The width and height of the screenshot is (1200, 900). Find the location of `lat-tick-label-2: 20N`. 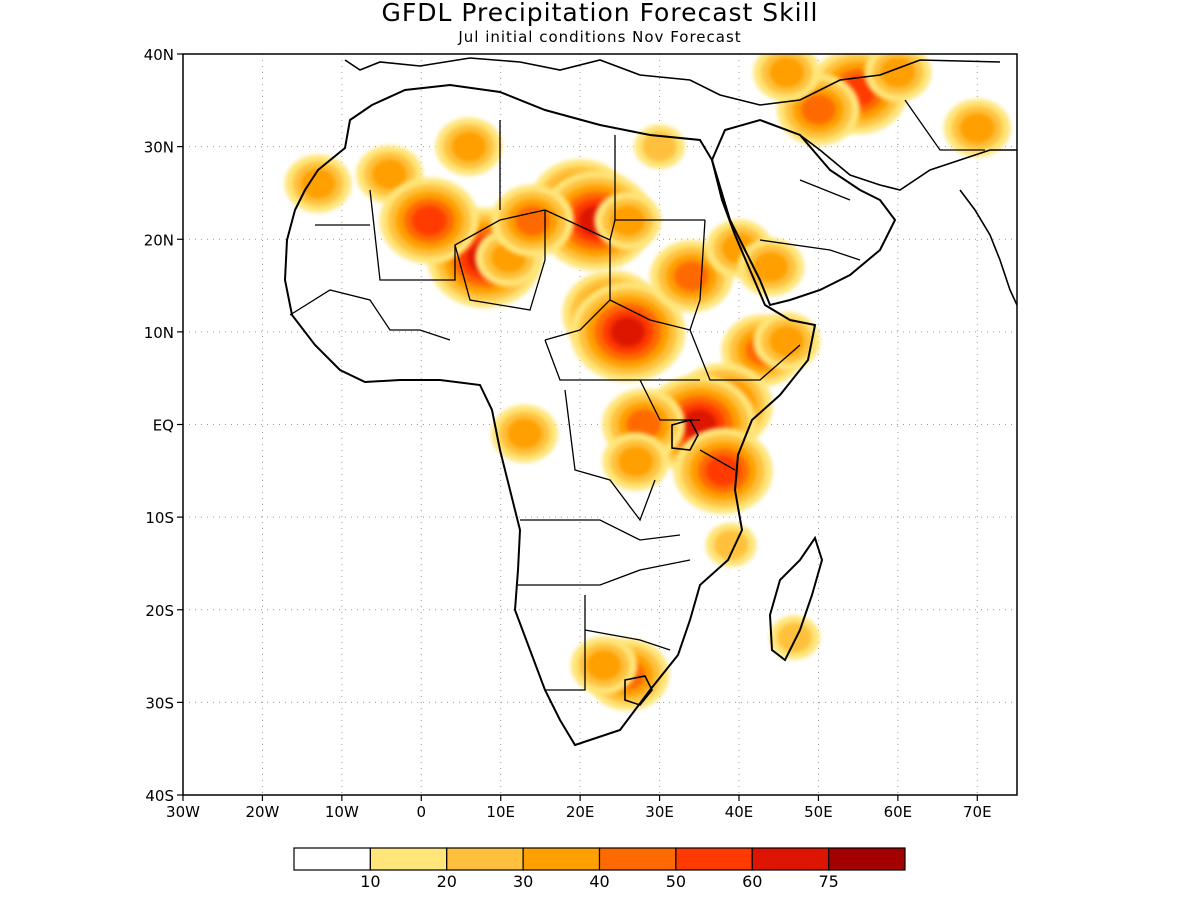

lat-tick-label-2: 20N is located at coordinates (159, 240).